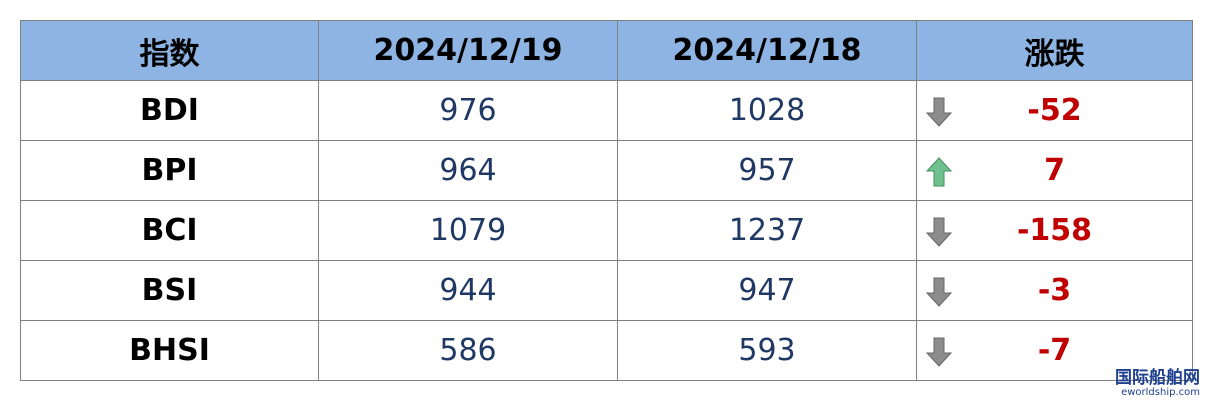  Describe the element at coordinates (1157, 378) in the screenshot. I see `watermark-name: 国际船舶网` at that location.